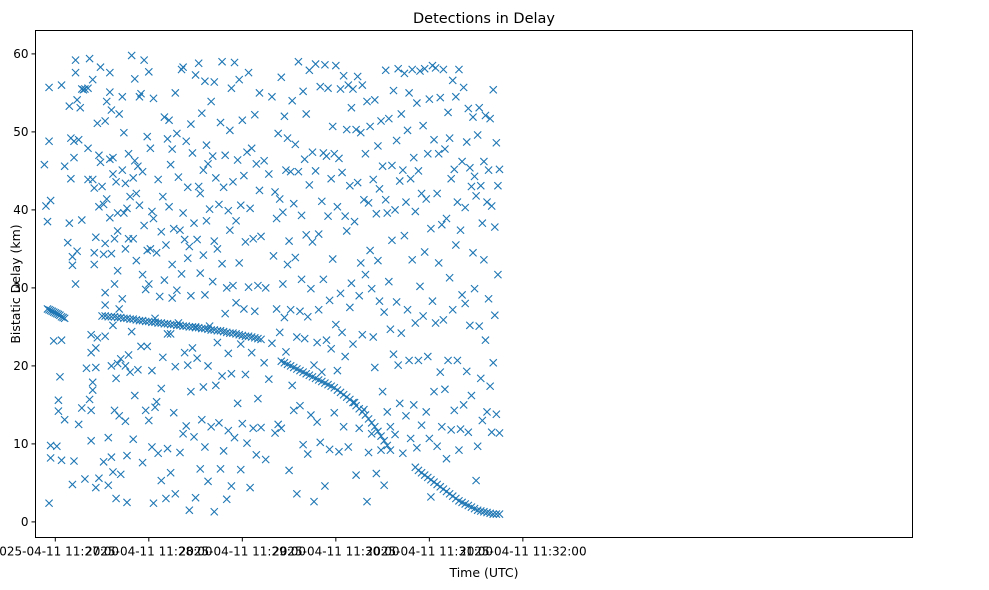 This screenshot has width=989, height=590. What do you see at coordinates (25, 522) in the screenshot?
I see `y-tick-label: 0` at bounding box center [25, 522].